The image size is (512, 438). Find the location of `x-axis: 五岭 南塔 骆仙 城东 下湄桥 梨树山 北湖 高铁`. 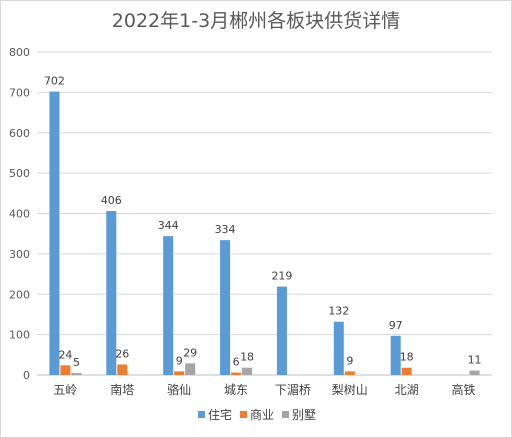

x-axis: 五岭 南塔 骆仙 城东 下湄桥 梨树山 北湖 高铁 is located at coordinates (264, 389).